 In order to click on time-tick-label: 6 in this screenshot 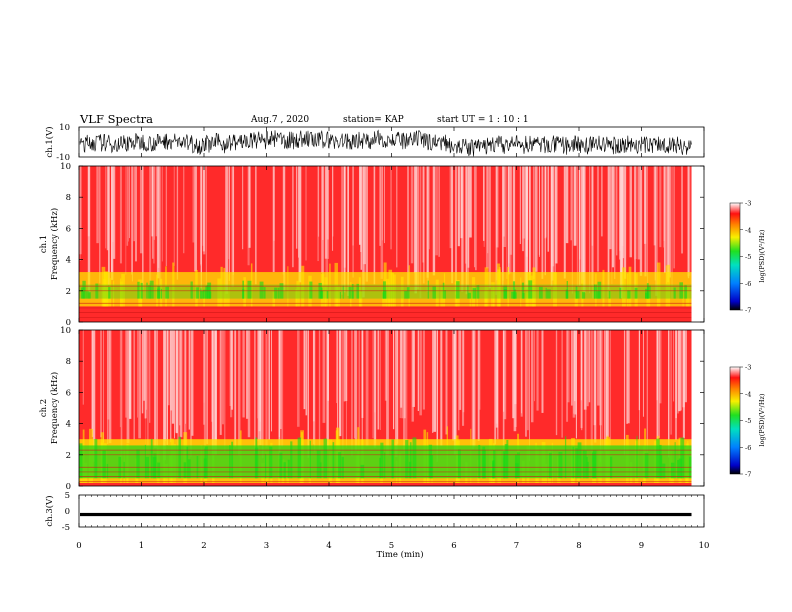, I will do `click(453, 546)`.